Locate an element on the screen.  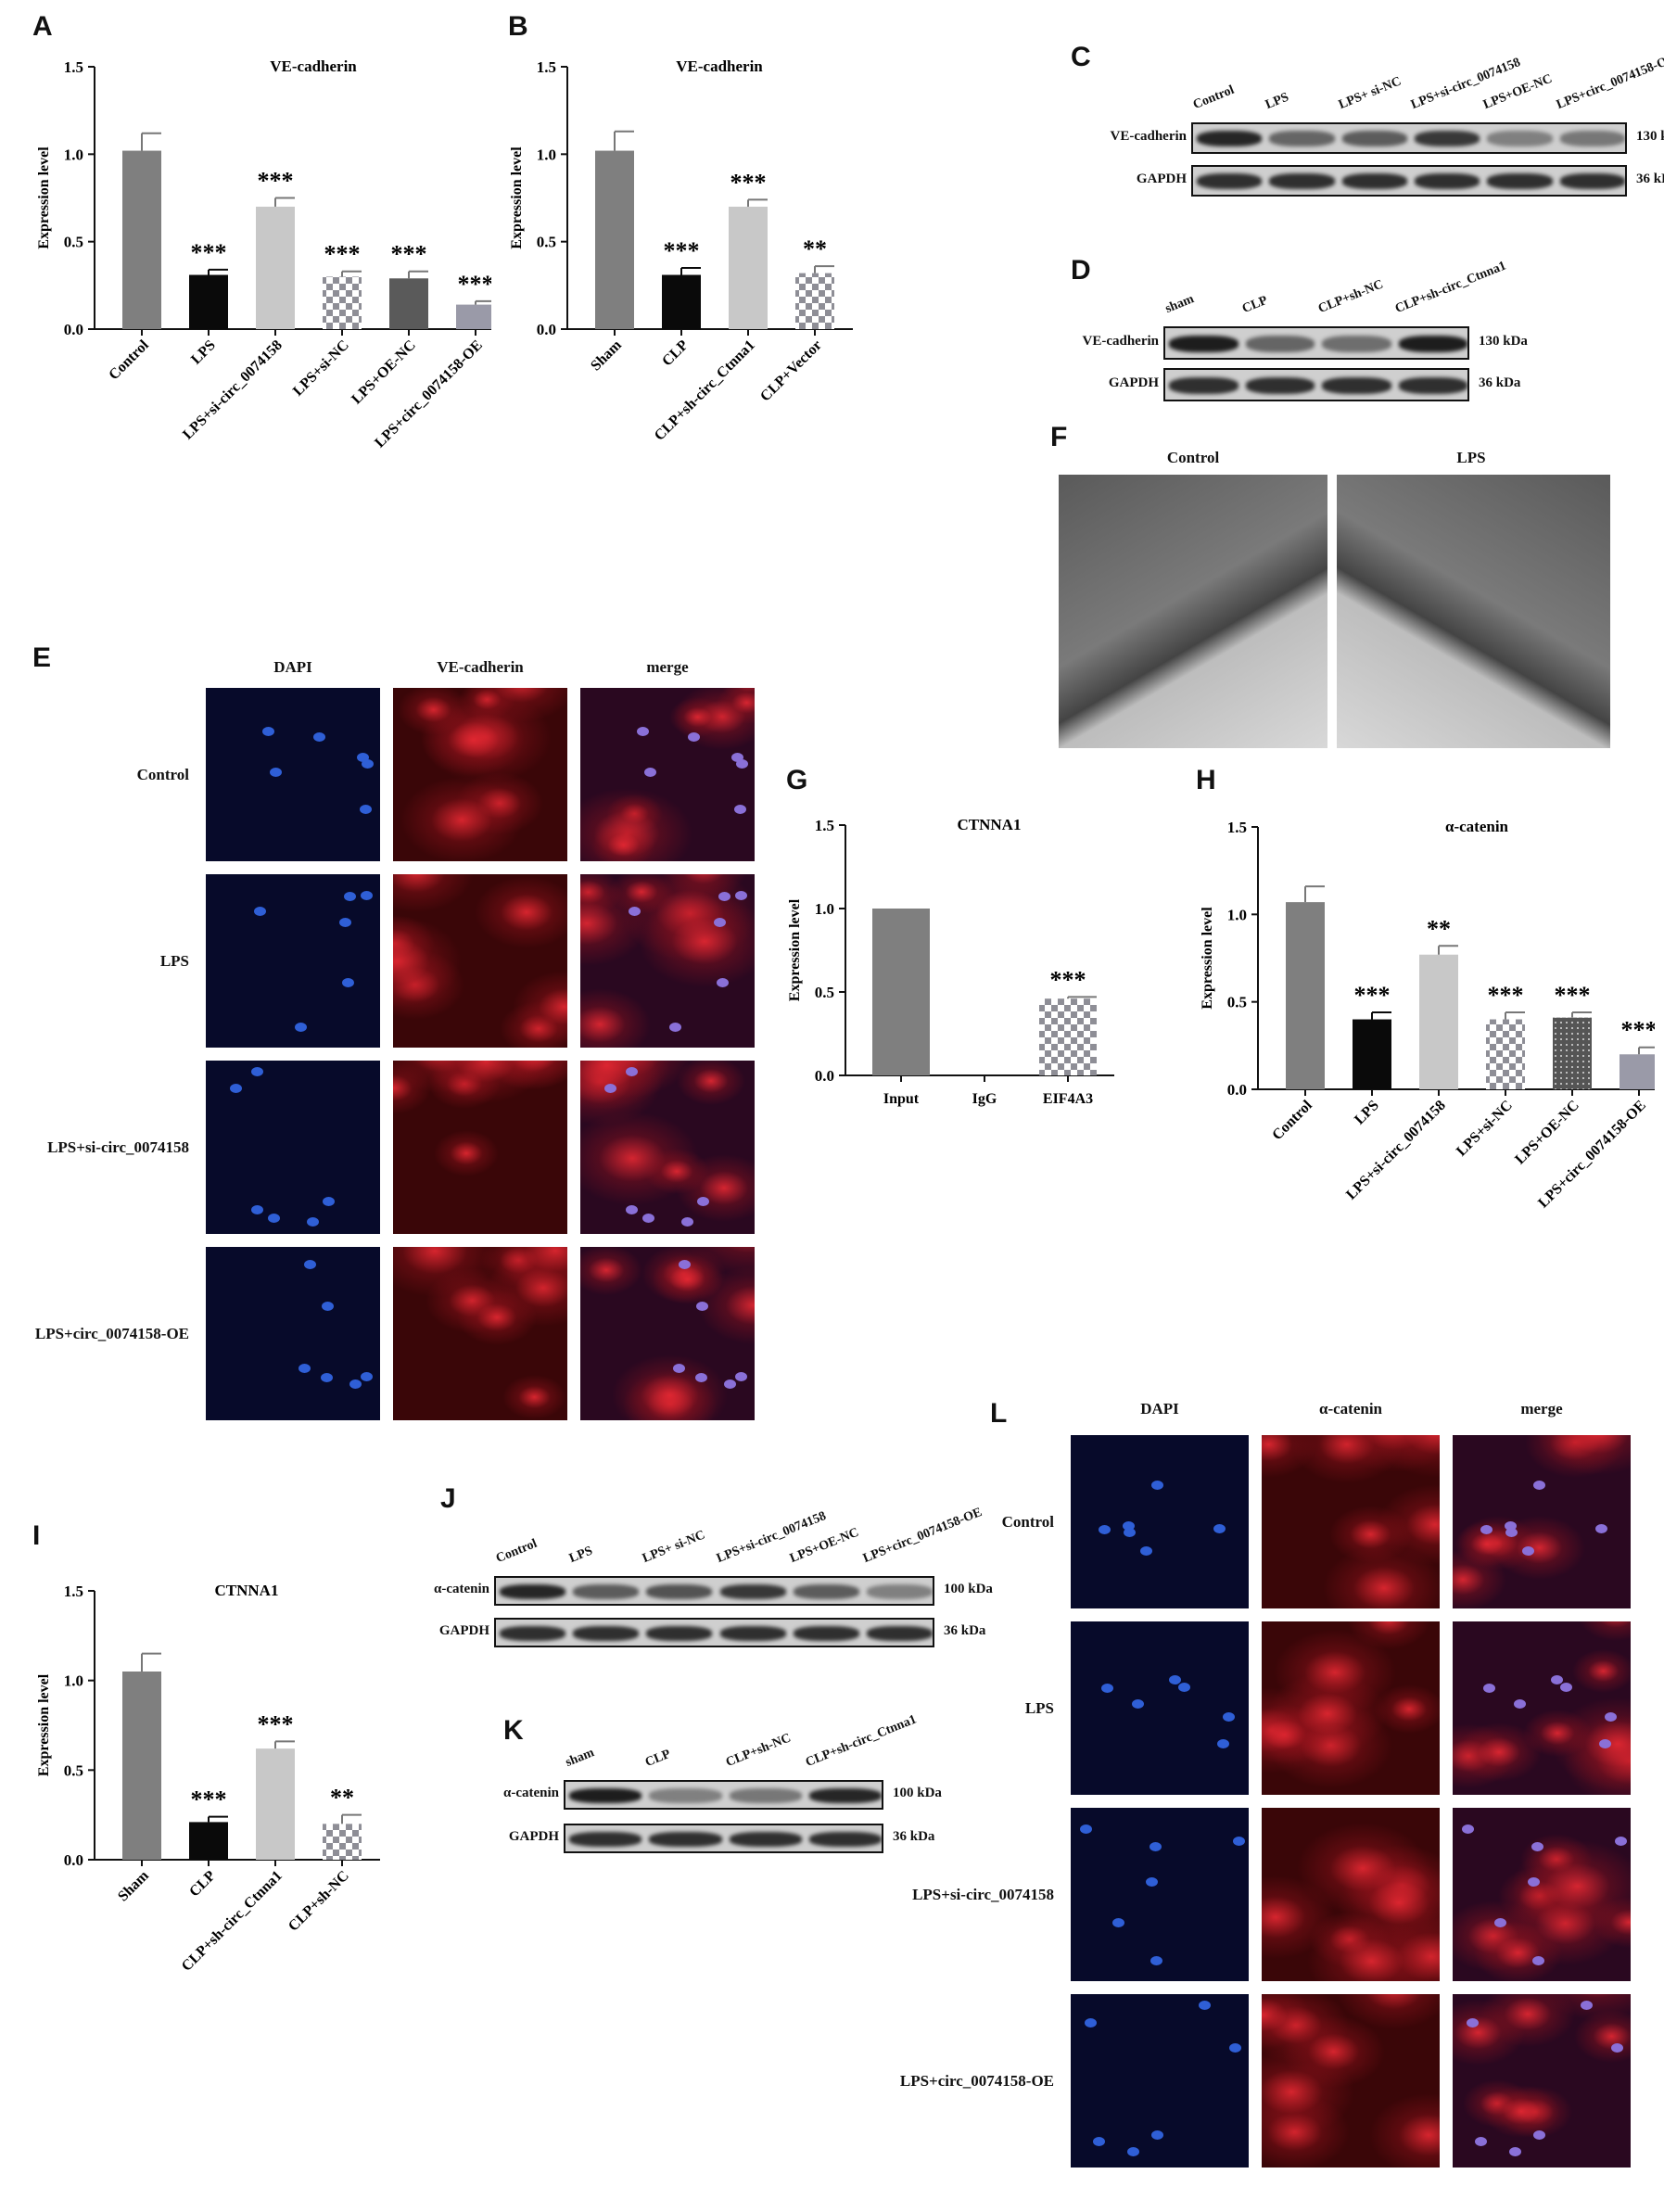
blot-lane-label: CLP is located at coordinates (658, 1759).